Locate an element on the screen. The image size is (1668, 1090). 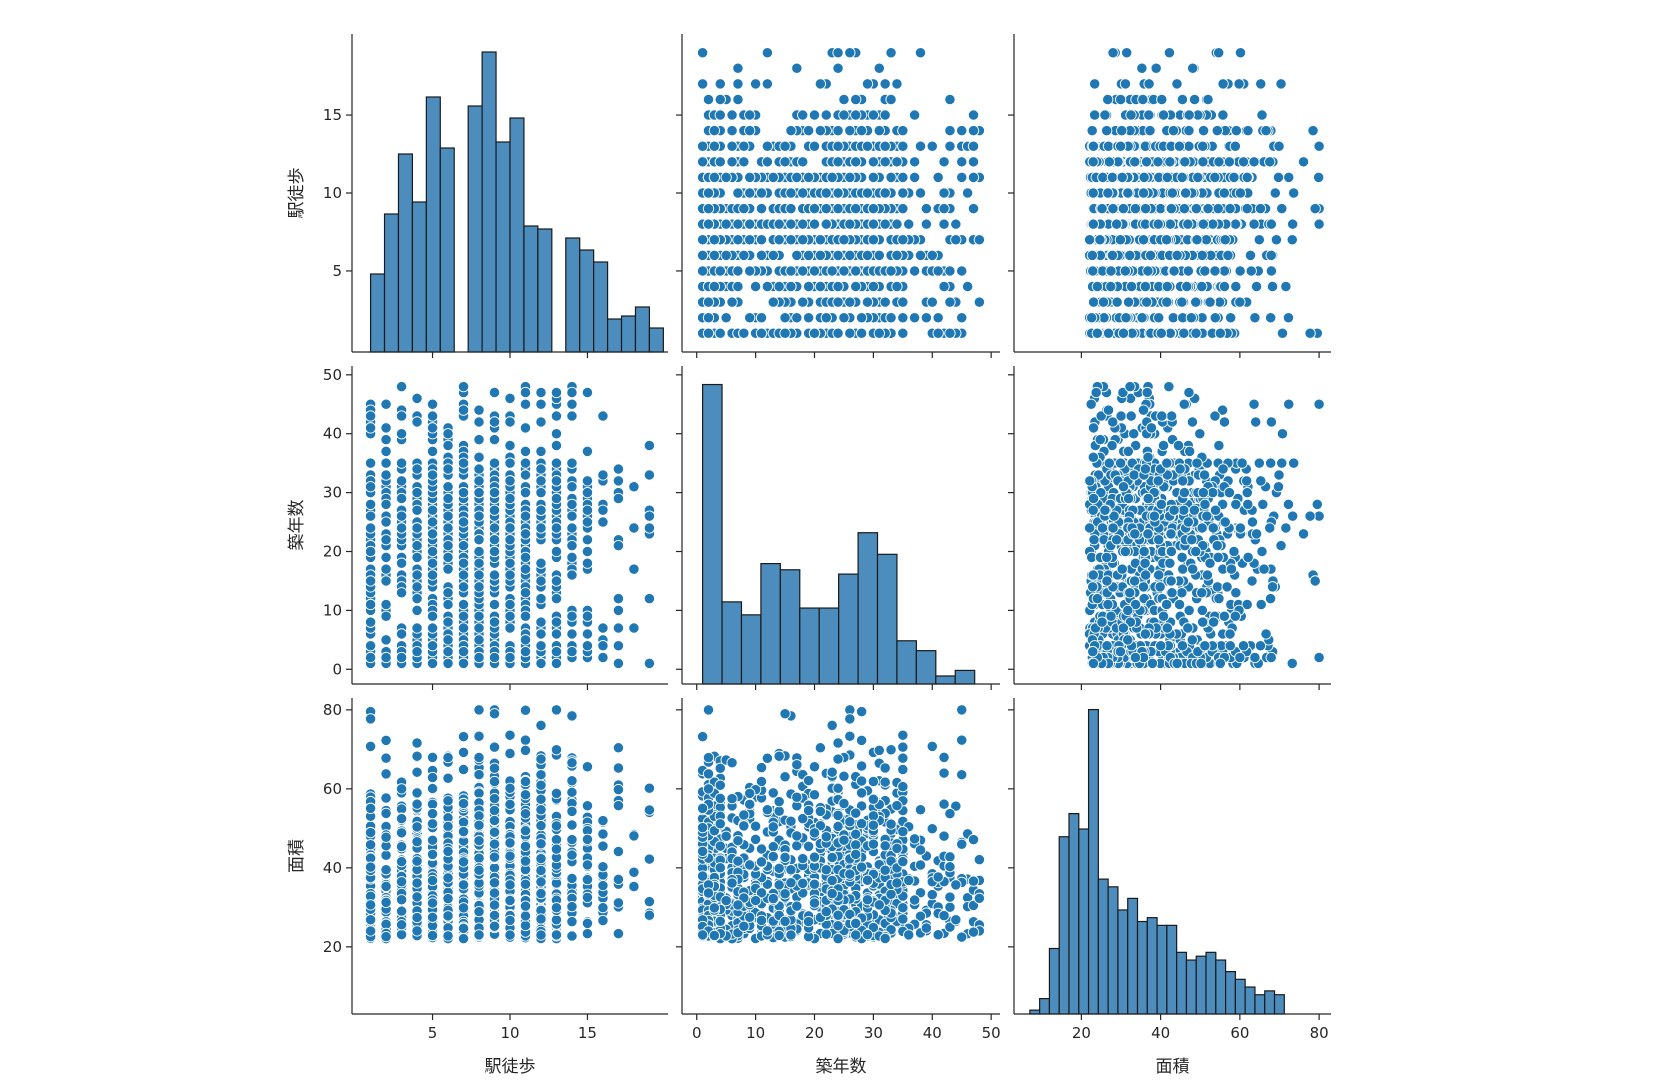
hist-bar-築年数-12 is located at coordinates (945, 680).